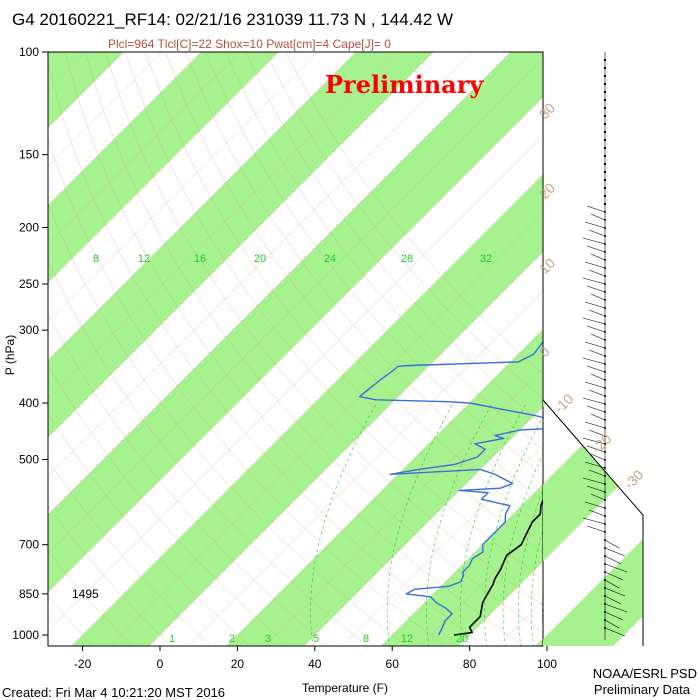  What do you see at coordinates (232, 639) in the screenshot?
I see `bottom-mixing-label: 2` at bounding box center [232, 639].